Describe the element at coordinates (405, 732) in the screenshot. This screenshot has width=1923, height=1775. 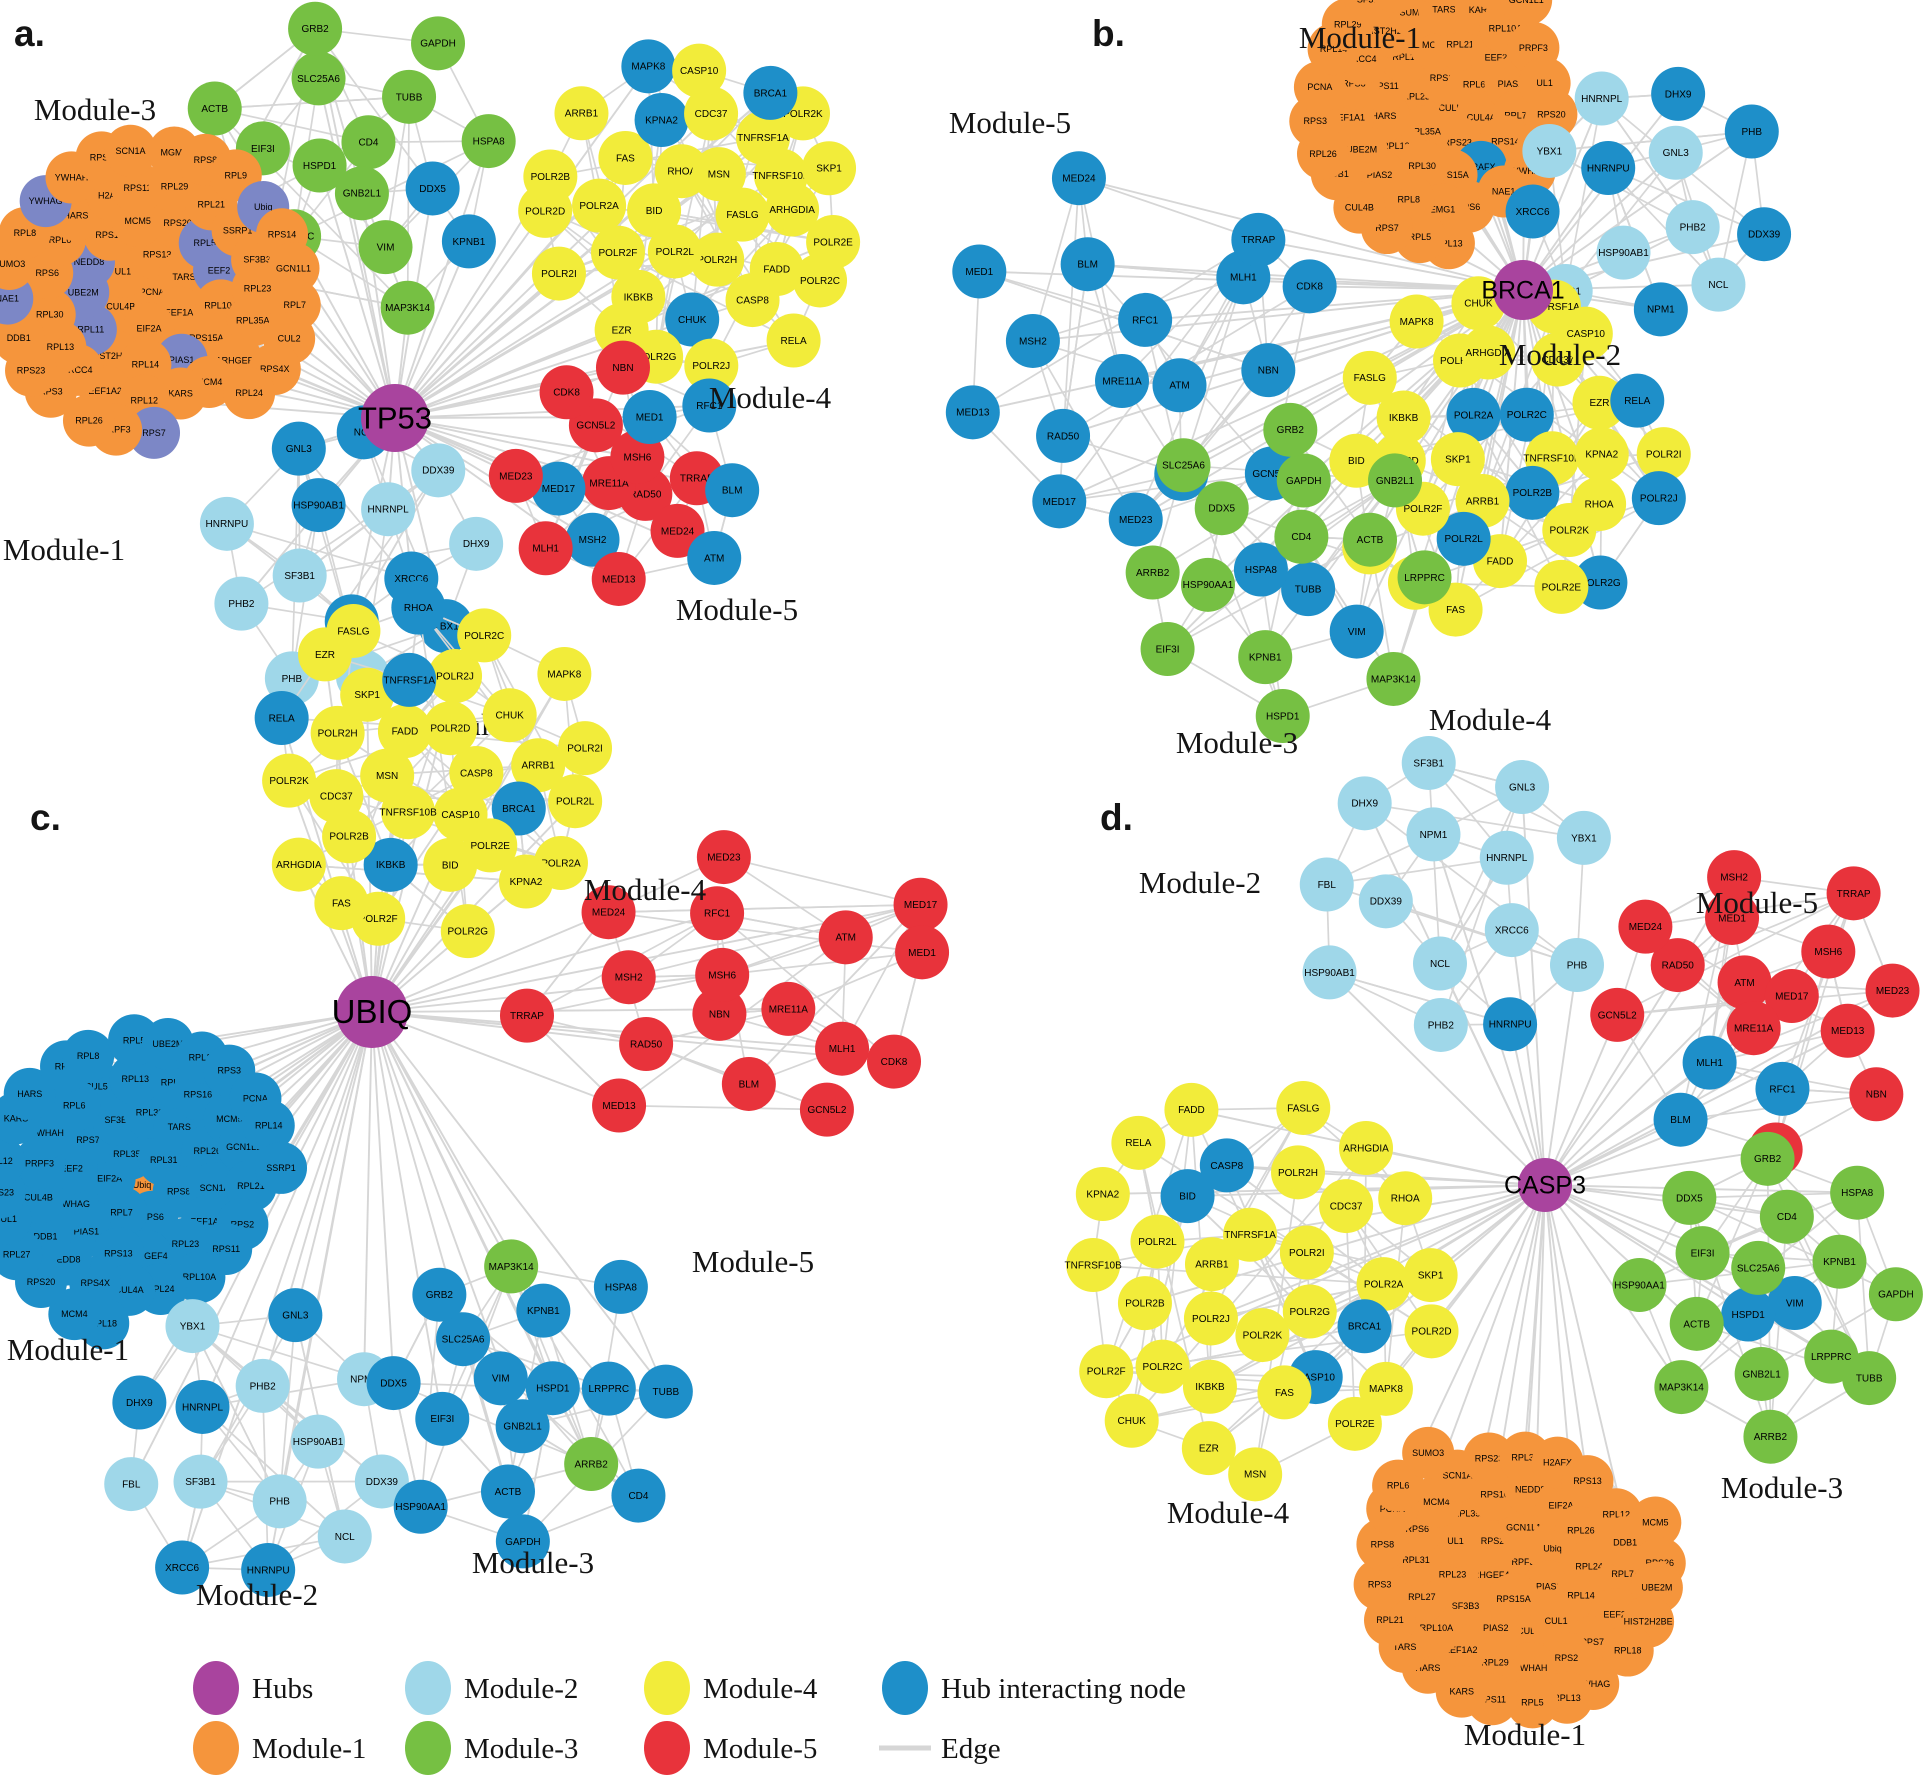
I see `node-label-FADD: FADD` at that location.